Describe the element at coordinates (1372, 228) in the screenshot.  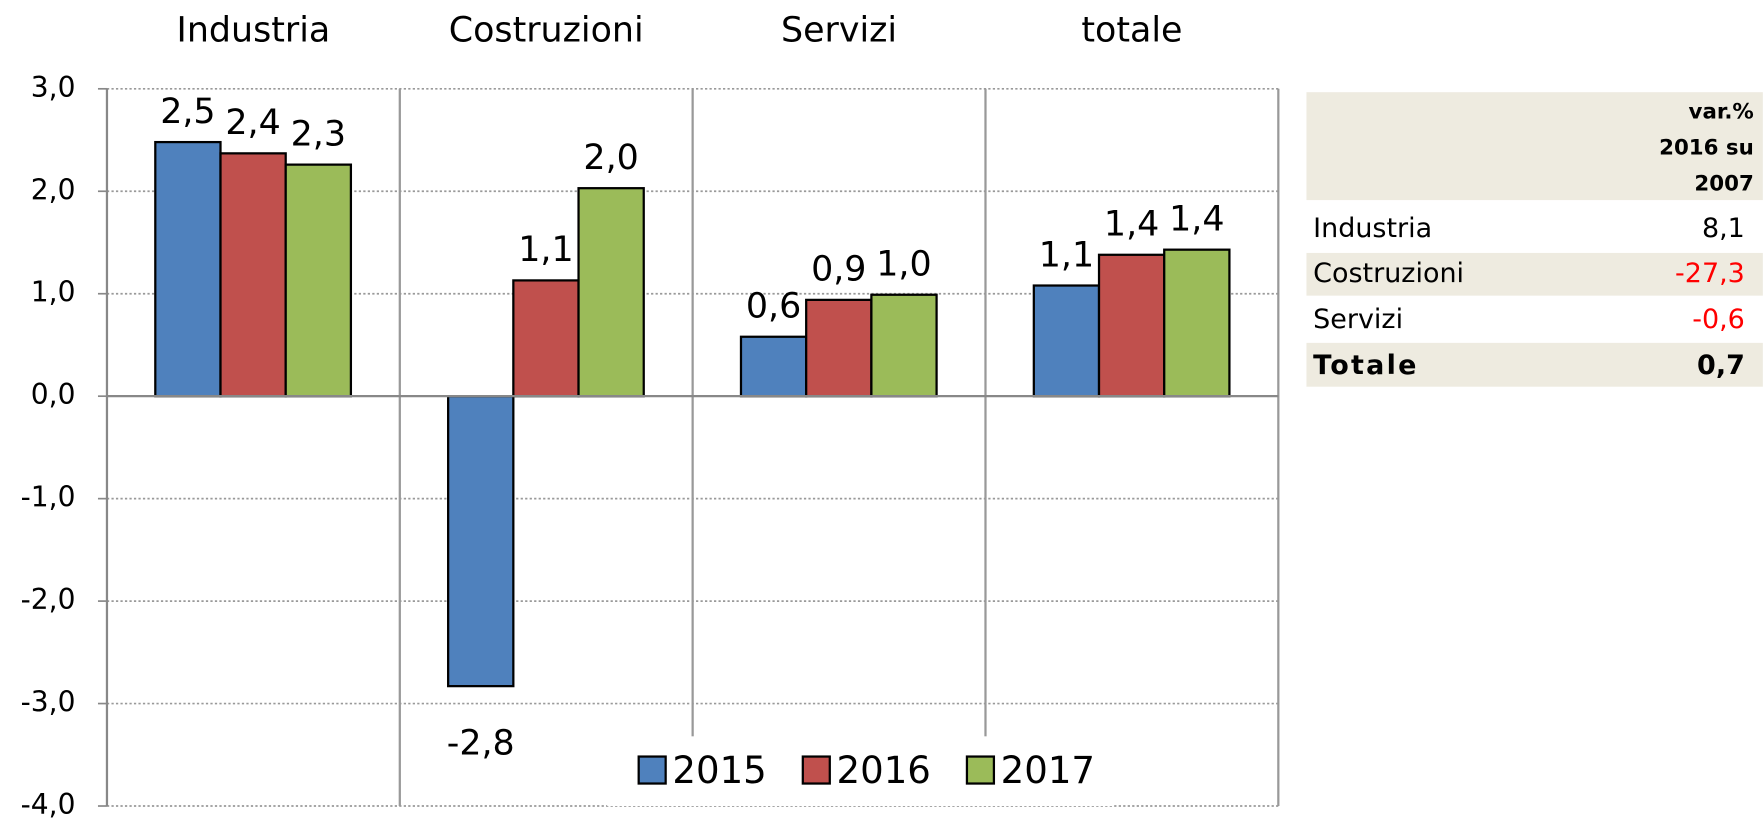
I see `table-cell: Industria` at that location.